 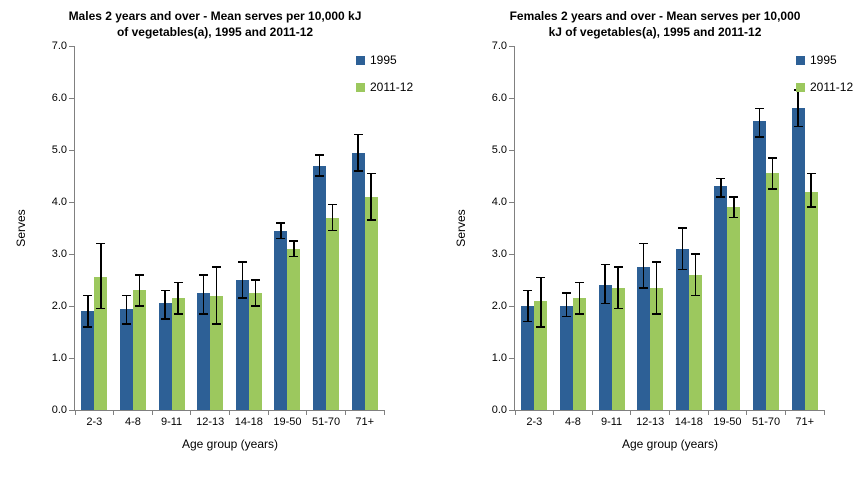 What do you see at coordinates (499, 150) in the screenshot?
I see `y-tick-label: 5.0` at bounding box center [499, 150].